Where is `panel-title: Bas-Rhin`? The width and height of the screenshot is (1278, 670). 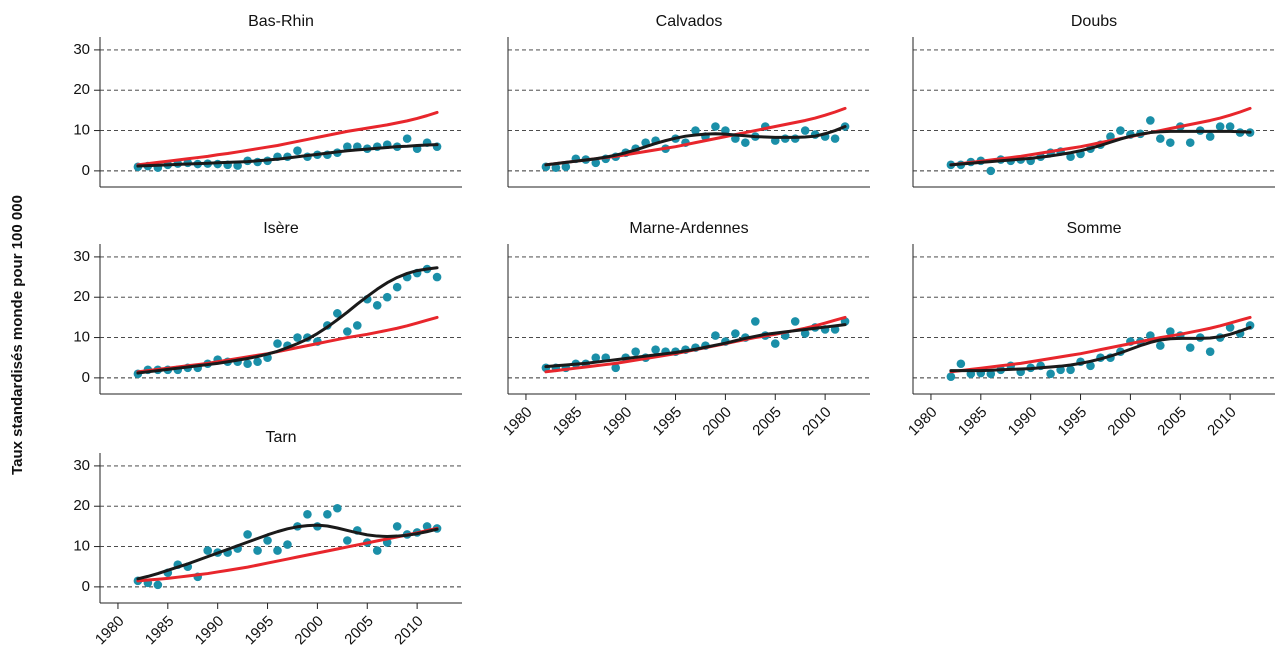
panel-title: Bas-Rhin is located at coordinates (281, 21).